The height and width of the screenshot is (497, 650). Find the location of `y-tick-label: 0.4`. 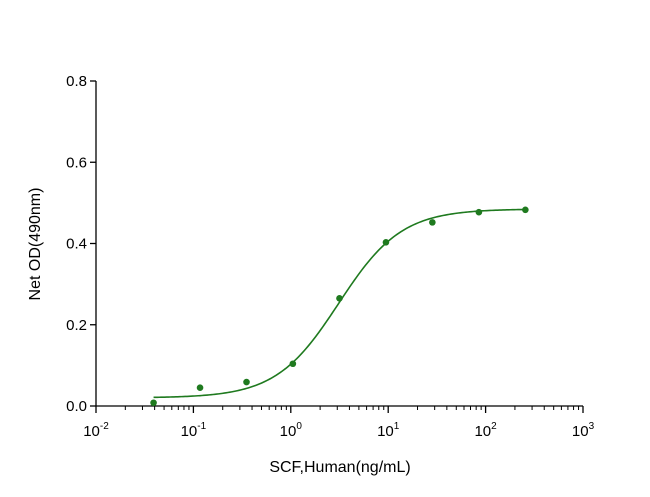

y-tick-label: 0.4 is located at coordinates (76, 244).